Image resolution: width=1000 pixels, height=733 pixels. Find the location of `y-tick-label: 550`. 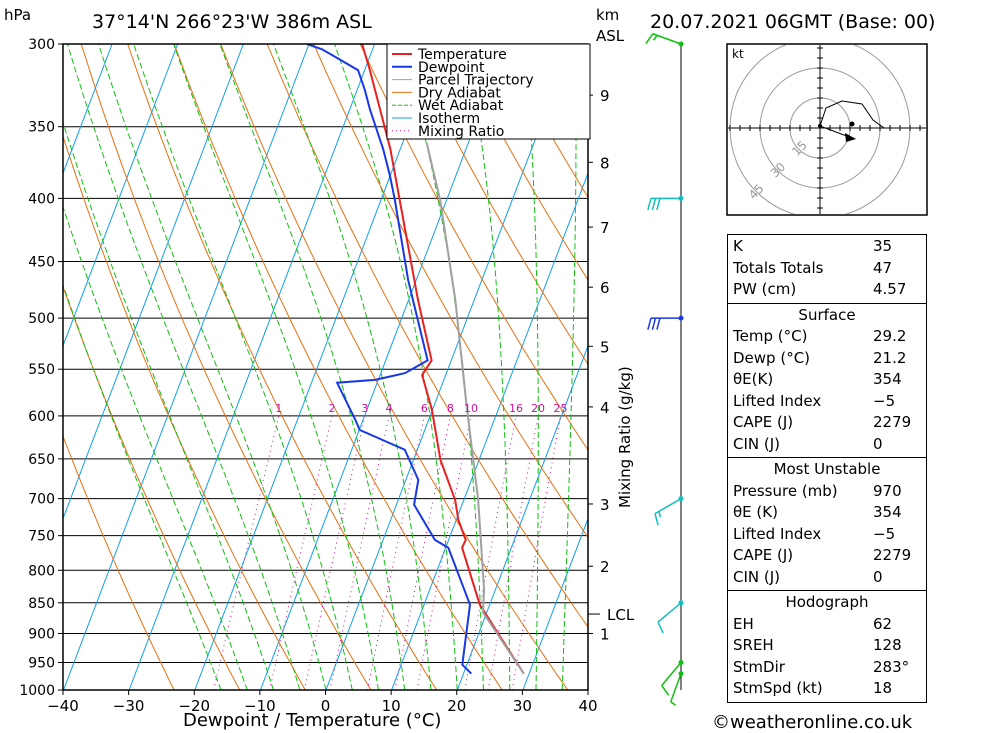

y-tick-label: 550 is located at coordinates (41, 370).